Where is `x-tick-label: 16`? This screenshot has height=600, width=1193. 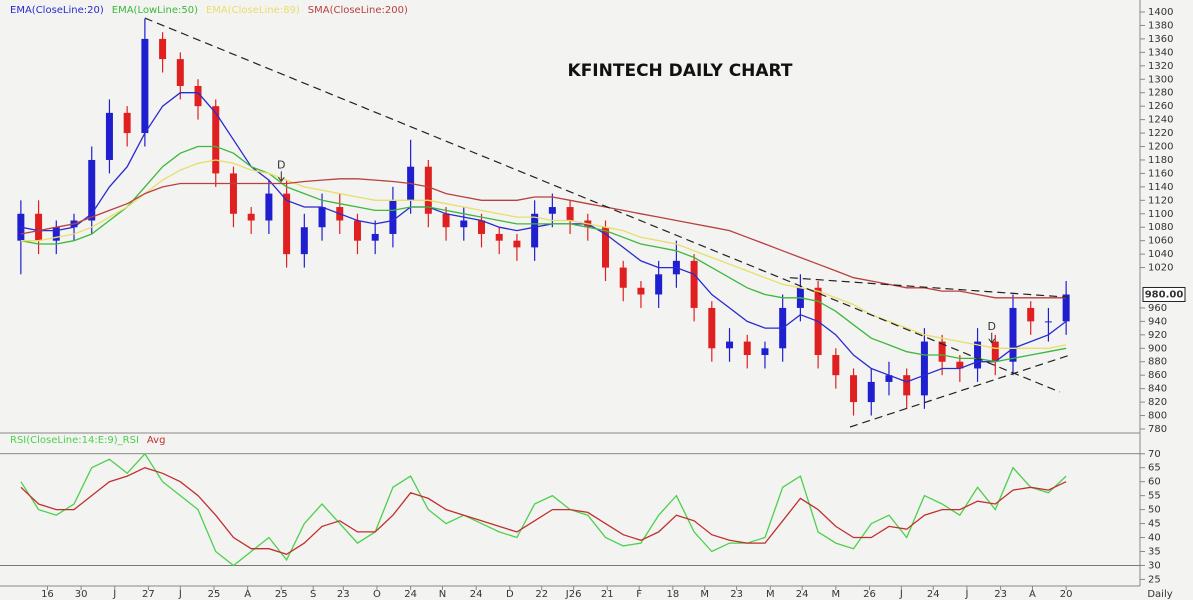 x-tick-label: 16 is located at coordinates (47, 594).